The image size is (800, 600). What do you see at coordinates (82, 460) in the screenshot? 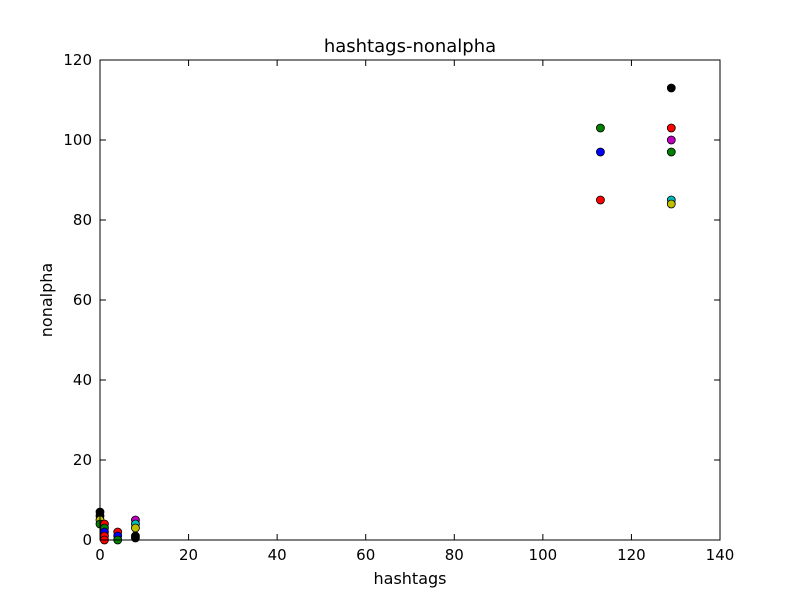
I see `y-tick-label: 20` at bounding box center [82, 460].